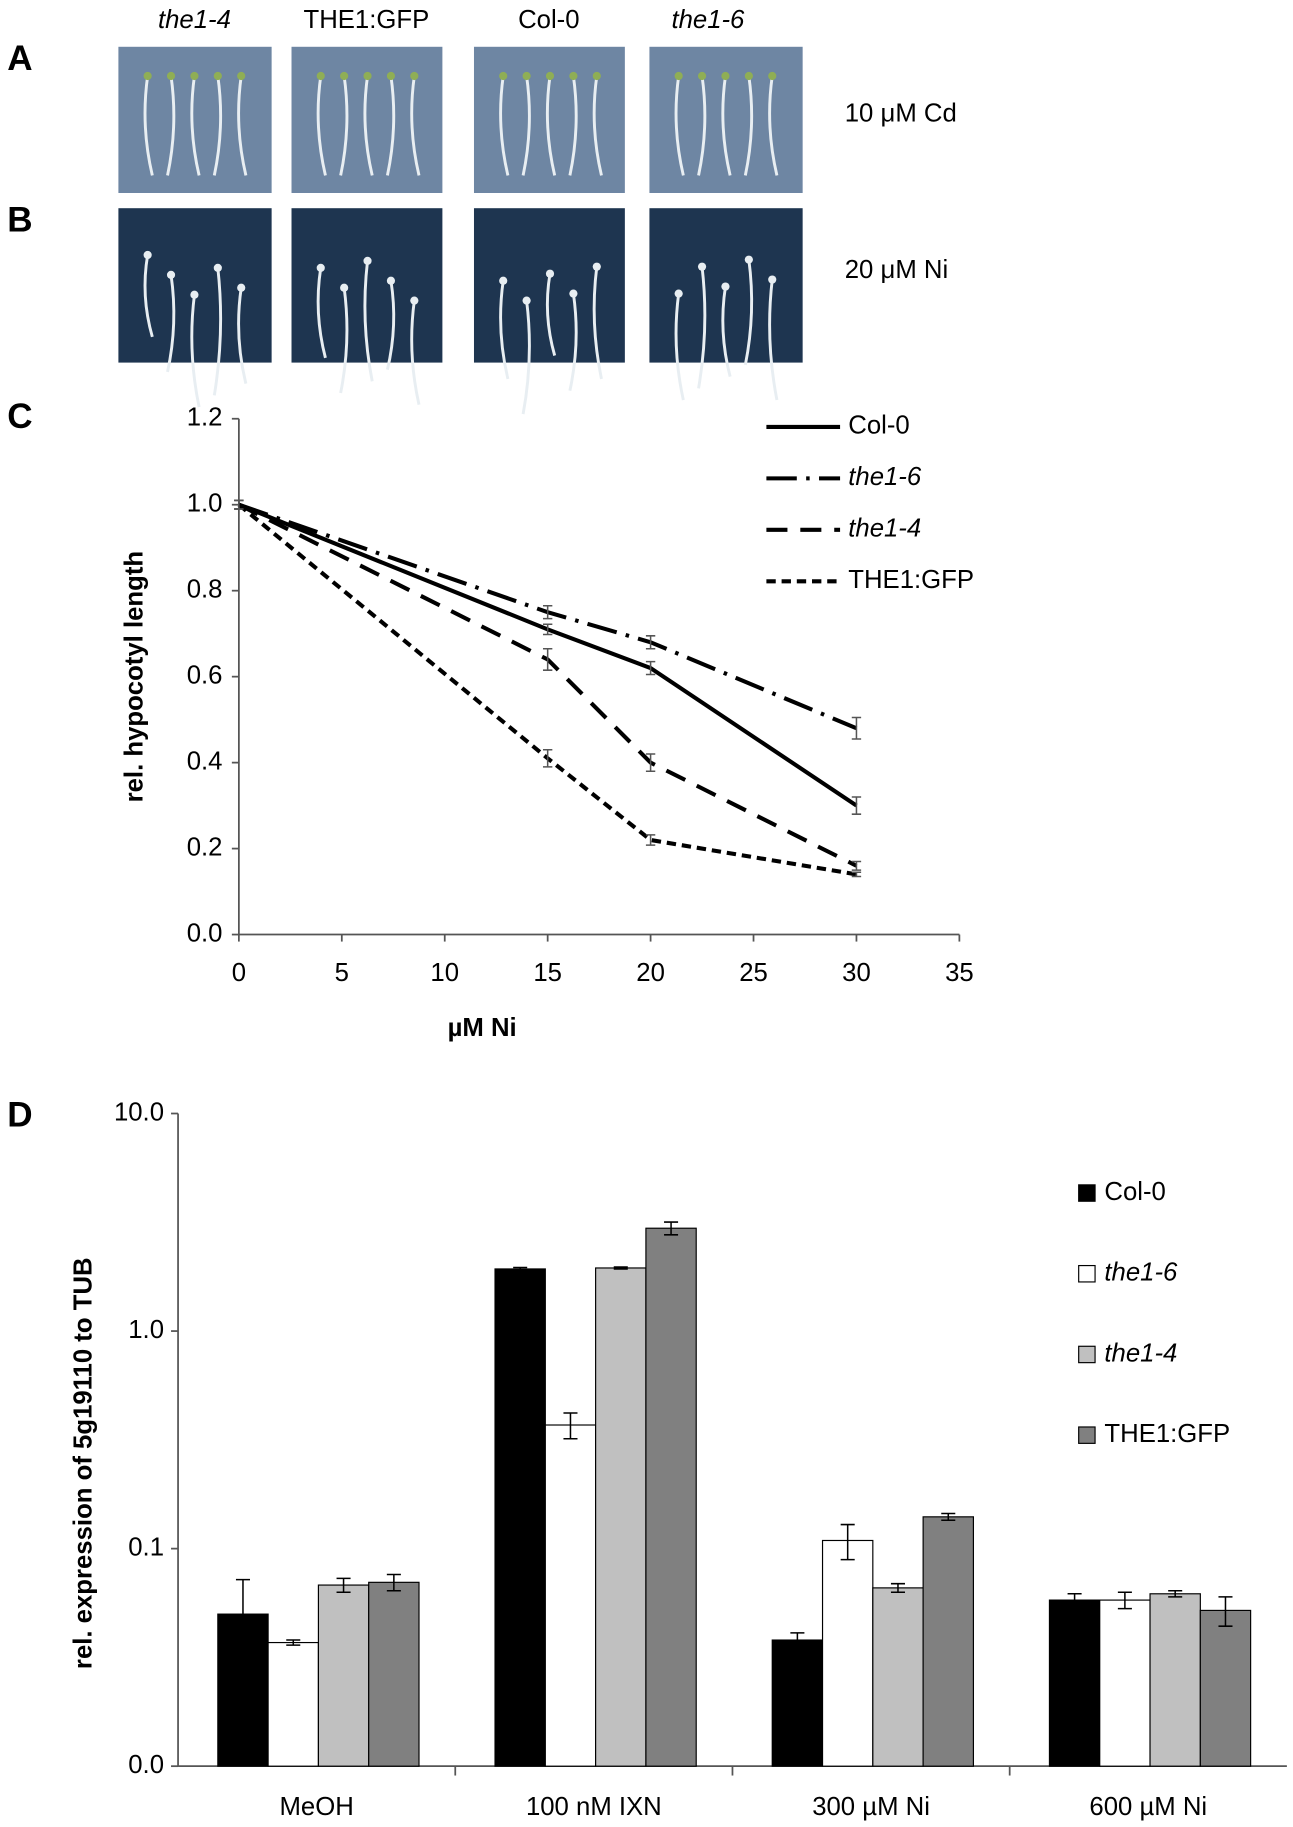 This screenshot has width=1293, height=1827. Describe the element at coordinates (482, 1028) in the screenshot. I see `x-axis-label: µM Ni` at that location.